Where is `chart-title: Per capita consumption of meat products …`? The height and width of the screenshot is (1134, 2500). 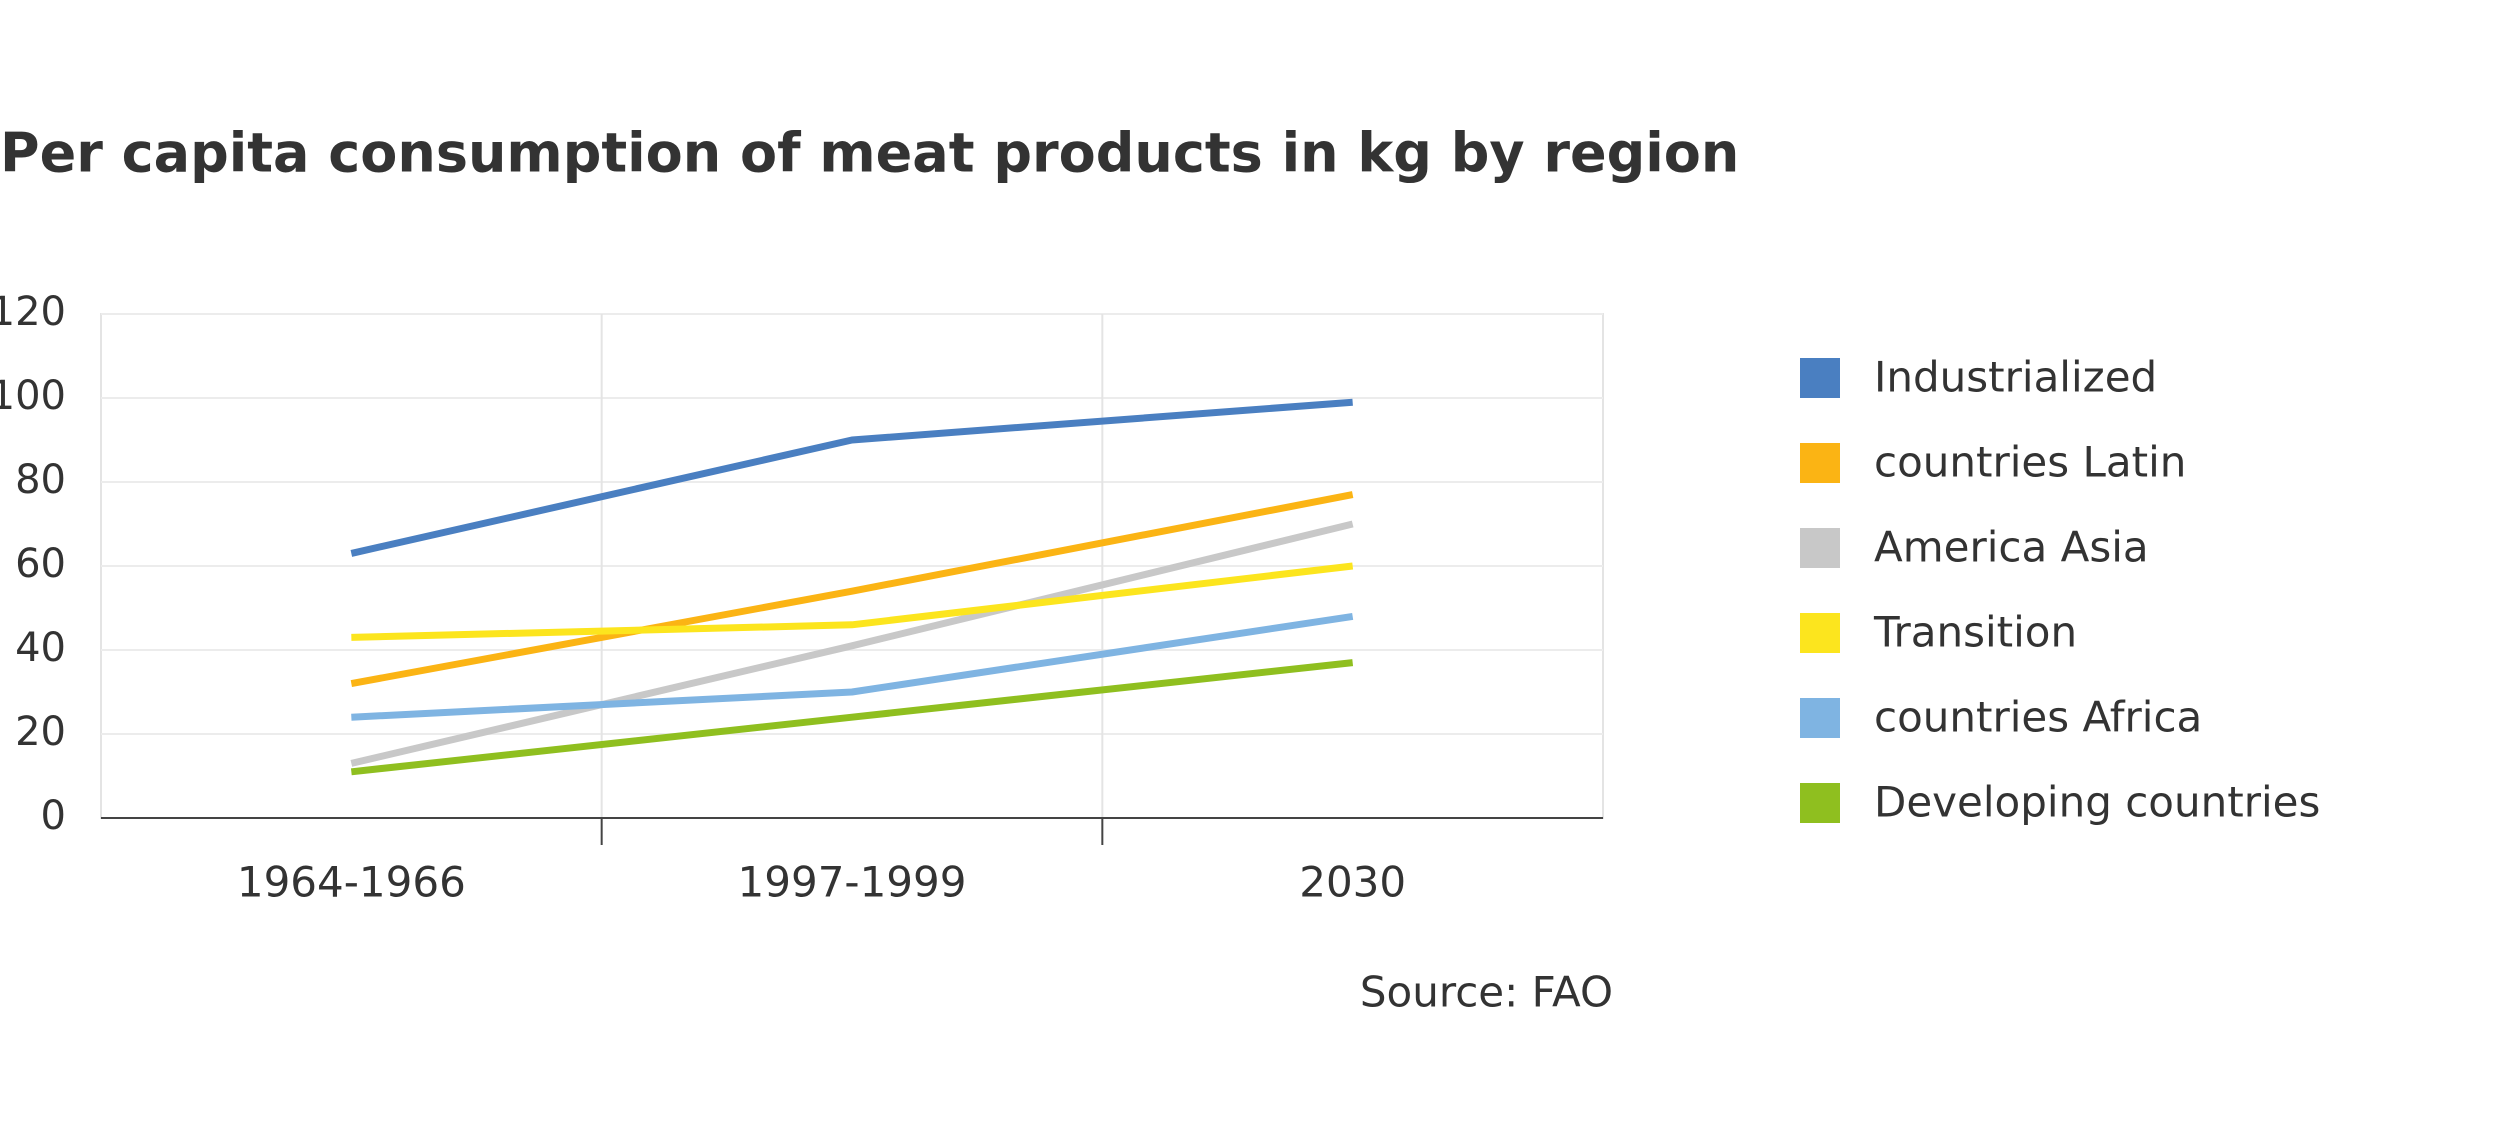
chart-title: Per capita consumption of meat products … is located at coordinates (869, 153).